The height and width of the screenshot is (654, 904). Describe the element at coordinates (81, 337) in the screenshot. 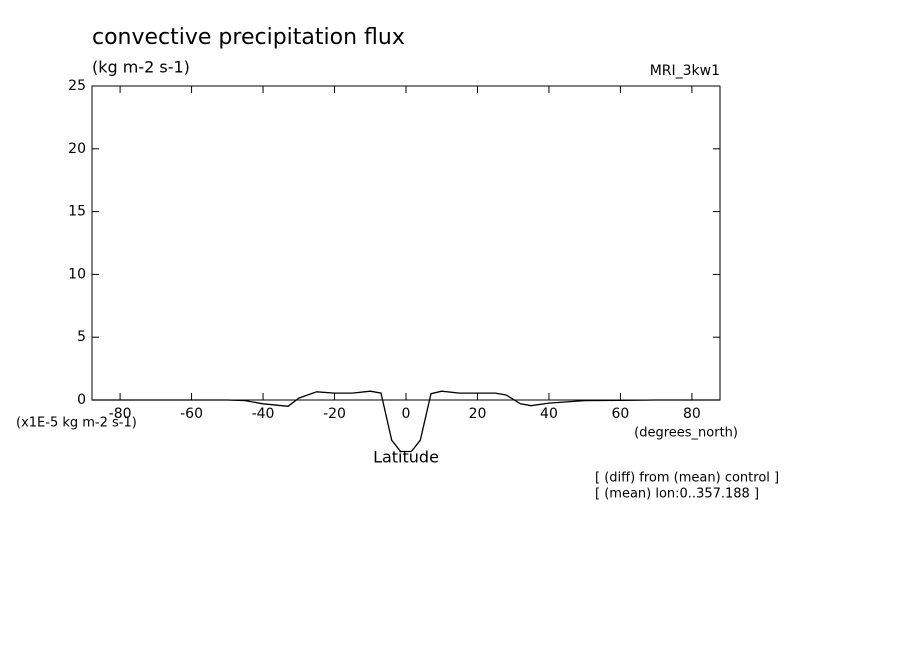

I see `y-tick-label: 5` at that location.